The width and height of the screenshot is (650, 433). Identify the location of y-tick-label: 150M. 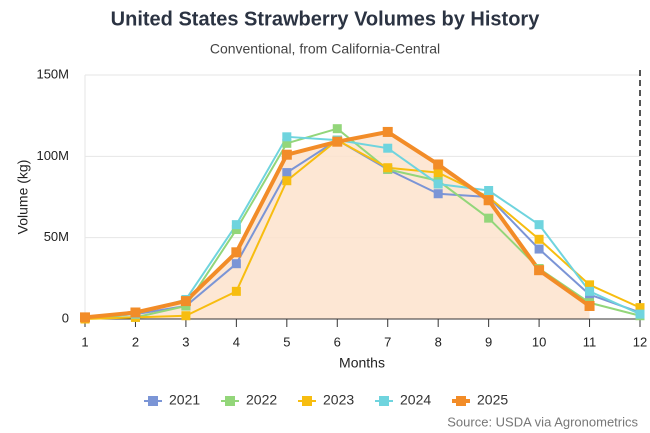
(52, 73).